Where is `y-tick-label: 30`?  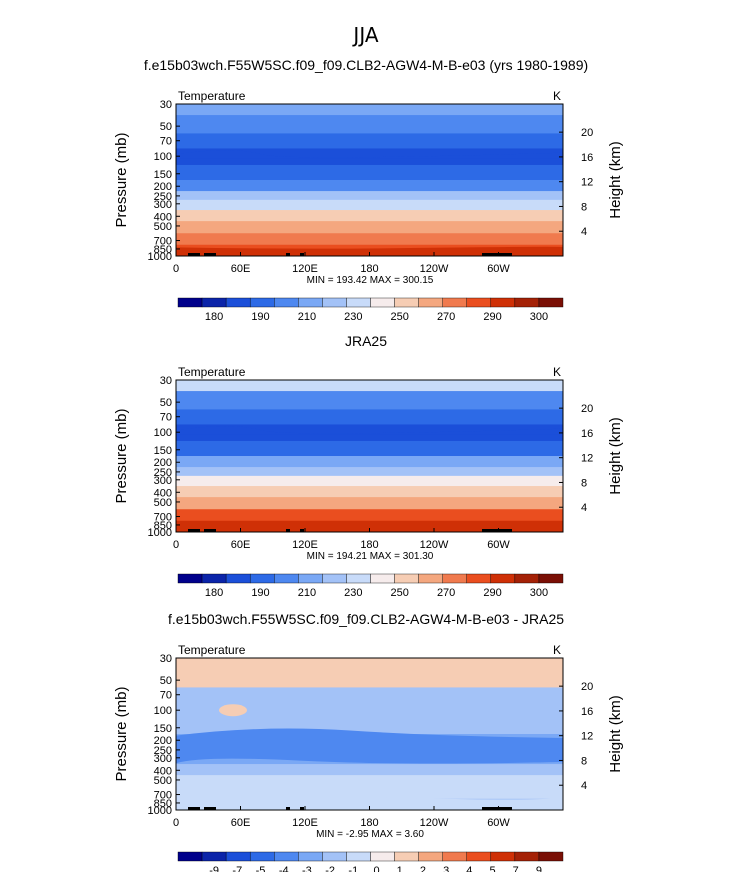 y-tick-label: 30 is located at coordinates (166, 659).